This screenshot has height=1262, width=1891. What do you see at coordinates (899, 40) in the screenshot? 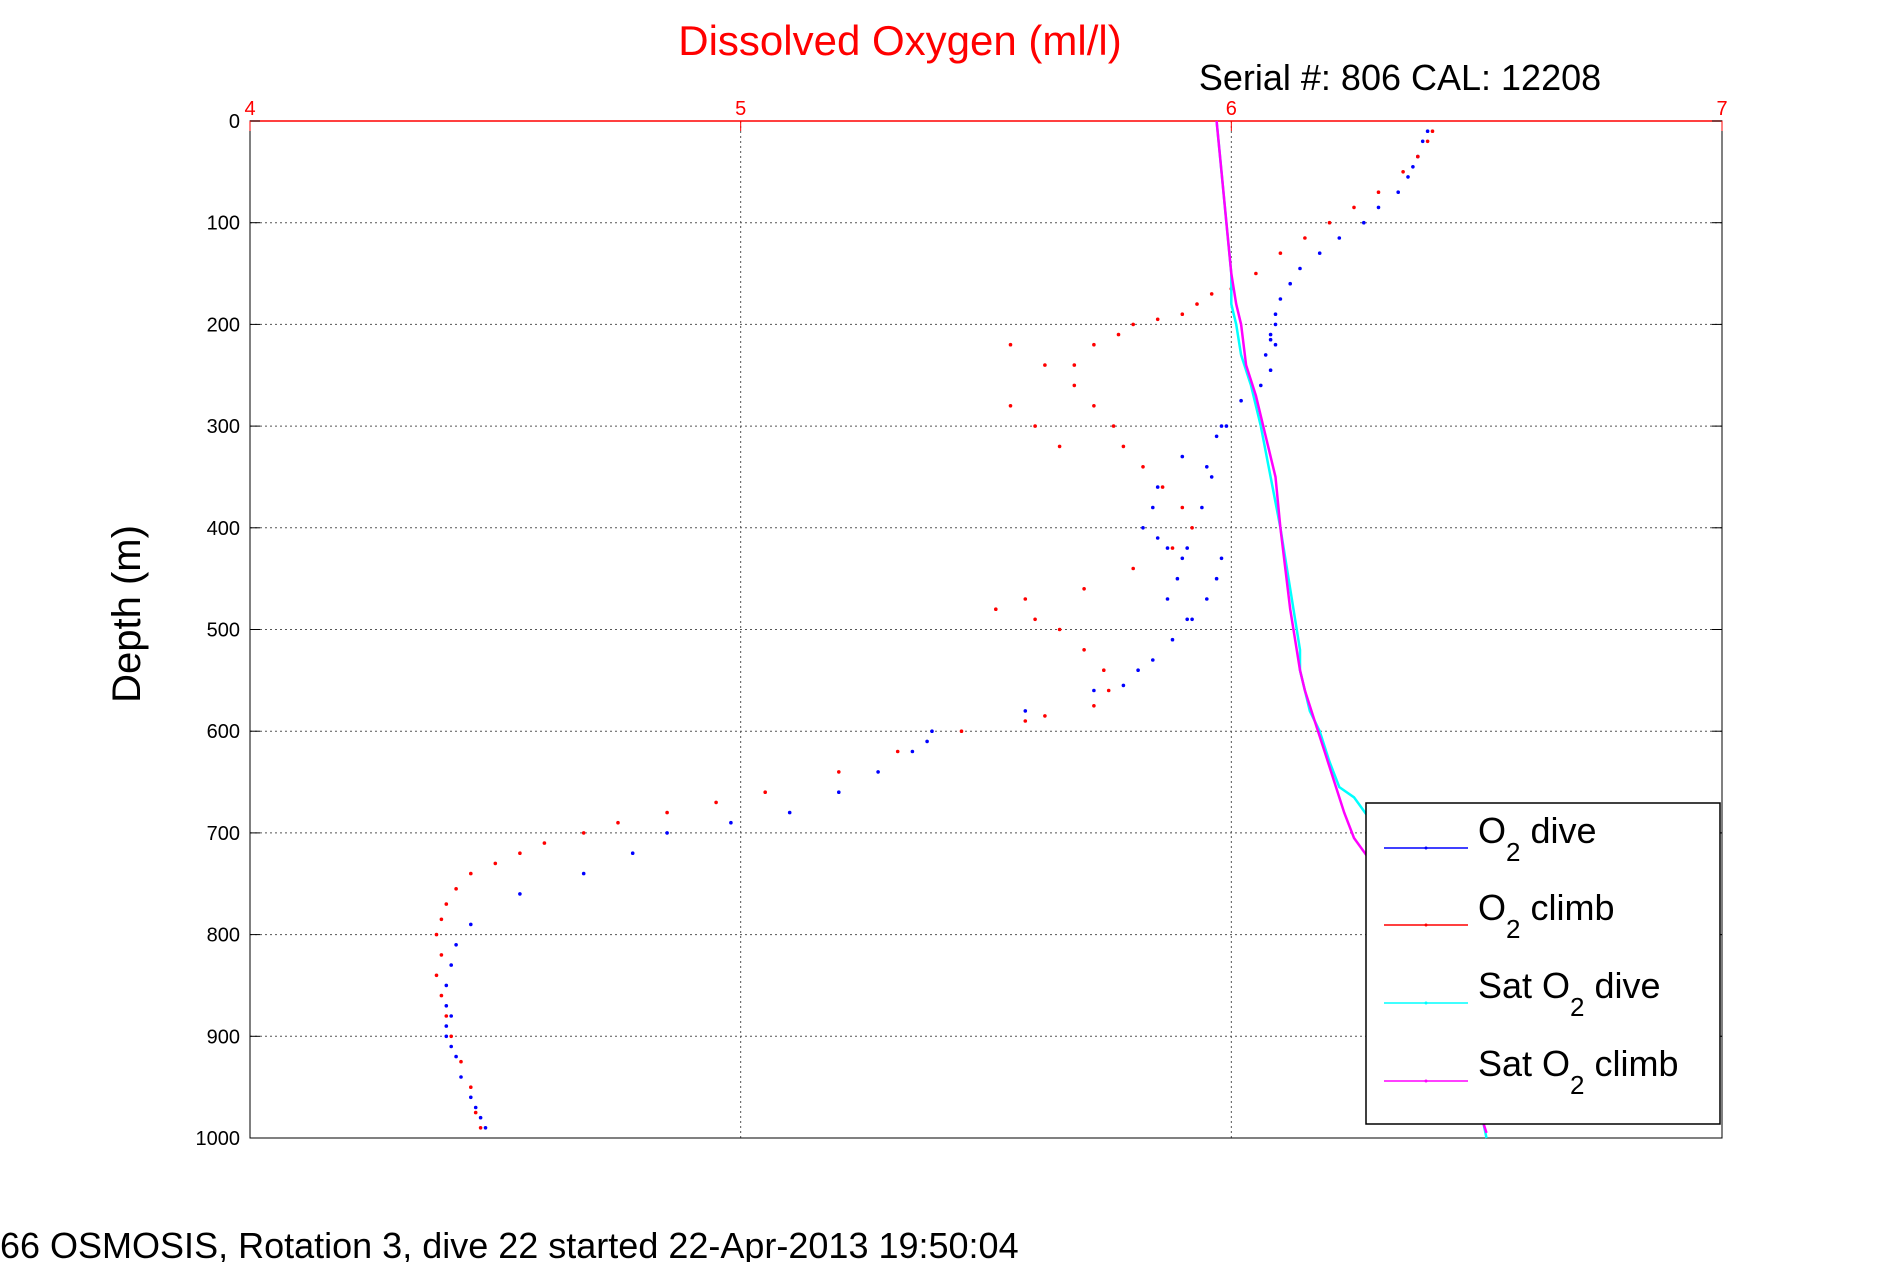
I see `chart-title: Dissolved Oxygen (ml/l)` at bounding box center [899, 40].